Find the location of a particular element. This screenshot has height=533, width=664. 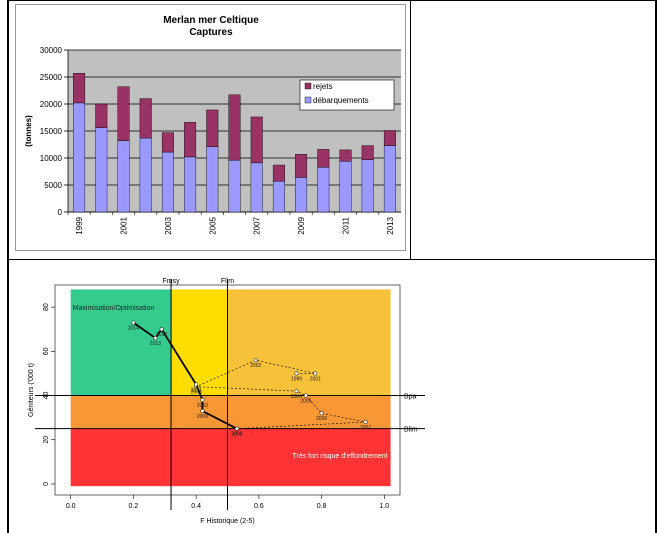

bar-discards-2013 is located at coordinates (389, 138).